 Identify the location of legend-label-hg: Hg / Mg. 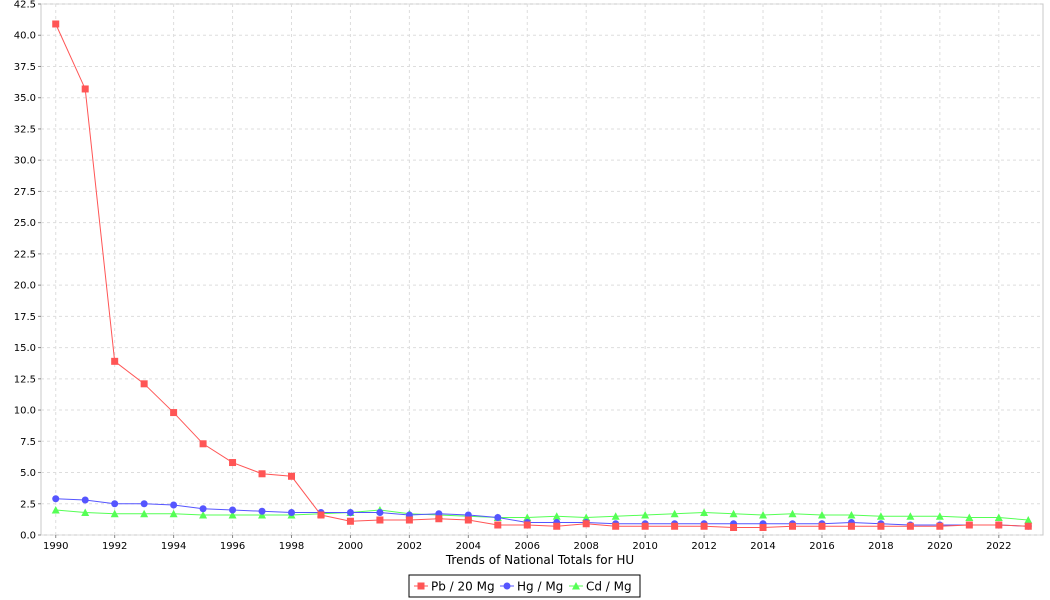
(540, 587).